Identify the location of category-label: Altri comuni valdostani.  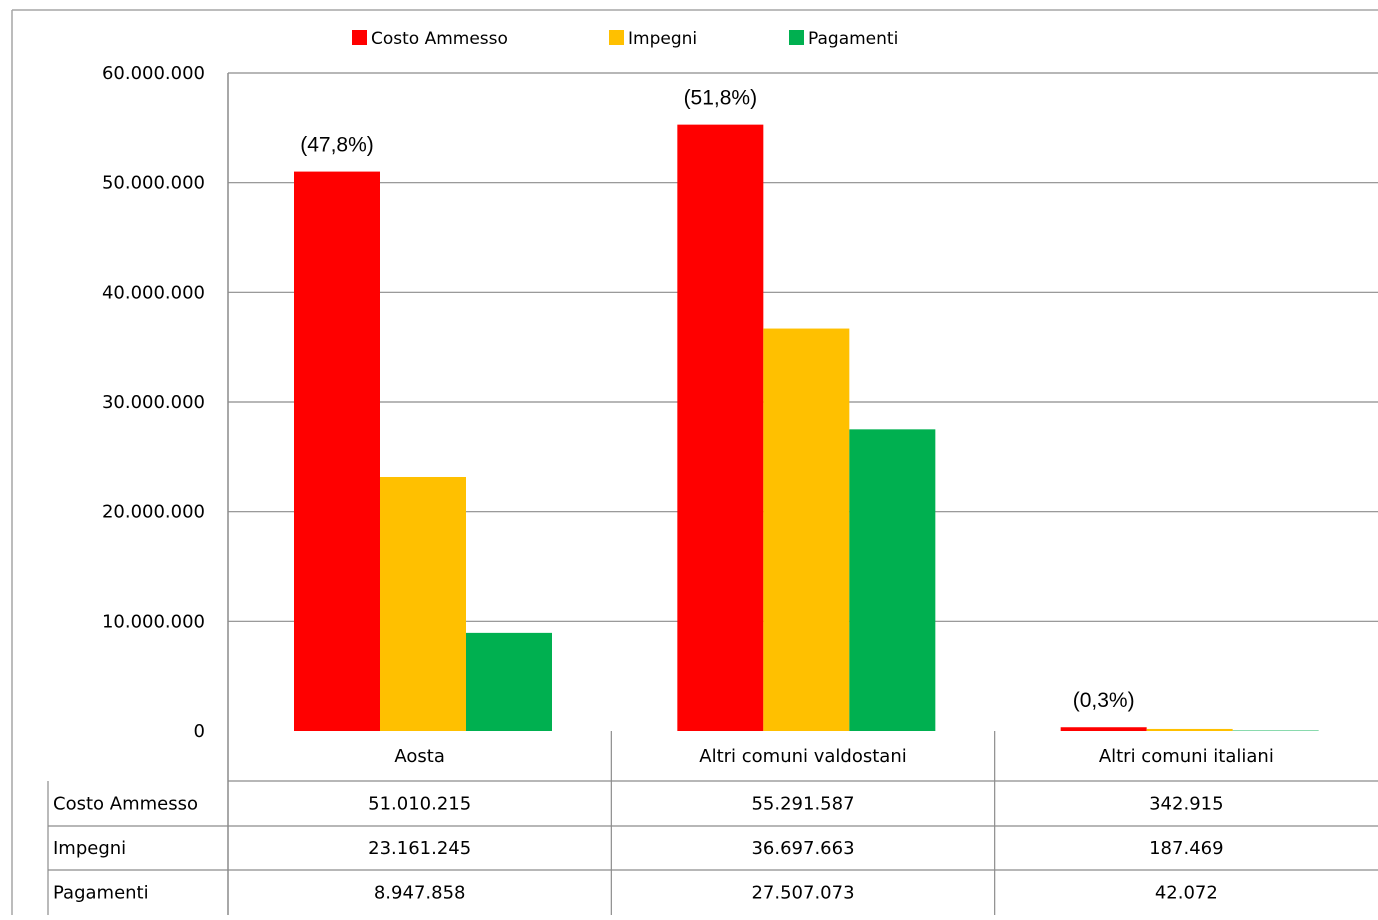
(802, 756).